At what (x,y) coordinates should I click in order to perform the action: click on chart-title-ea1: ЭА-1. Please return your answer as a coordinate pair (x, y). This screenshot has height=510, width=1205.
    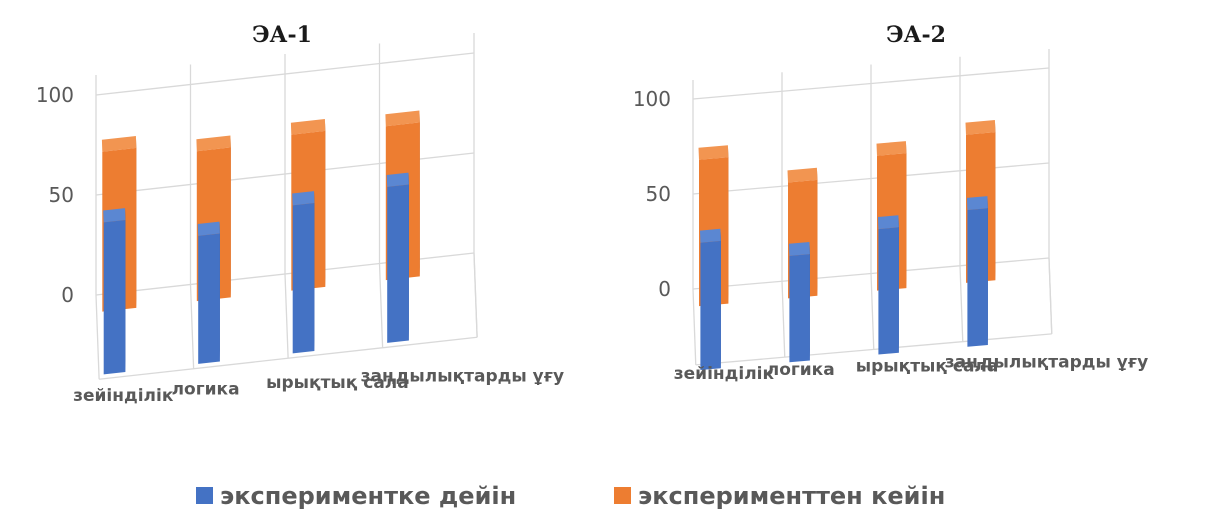
    Looking at the image, I should click on (282, 35).